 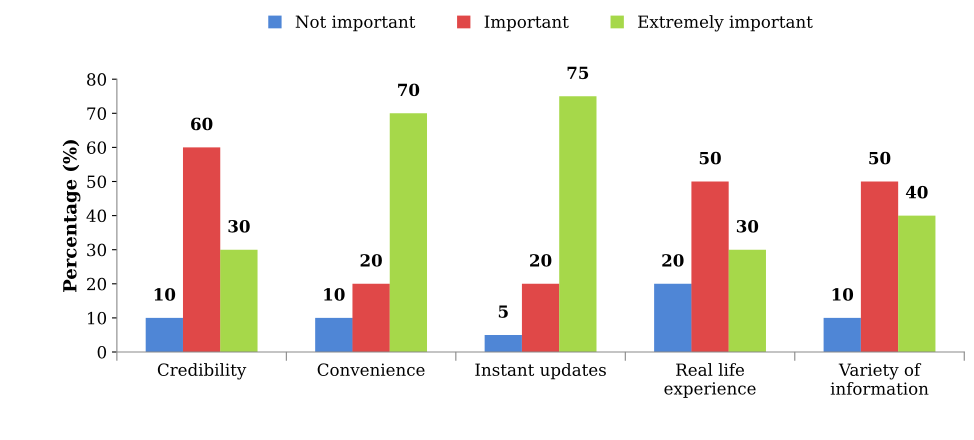 I want to click on y-tick-label: 30, so click(x=96, y=250).